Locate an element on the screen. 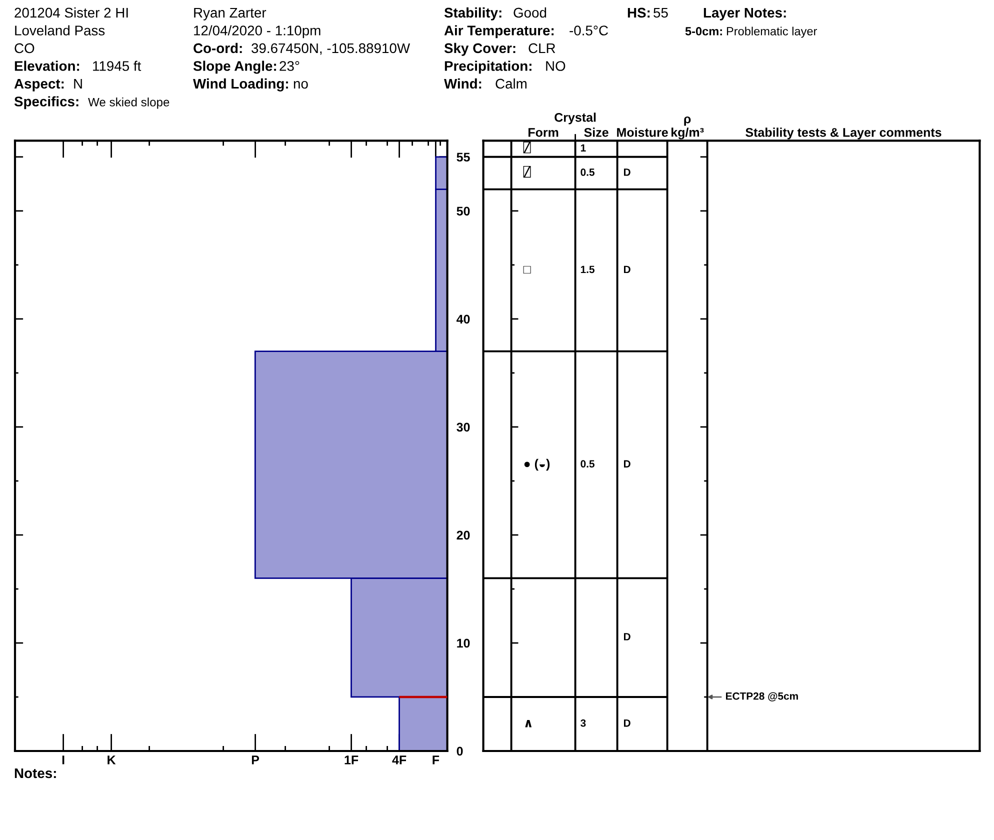  text: P is located at coordinates (256, 760).